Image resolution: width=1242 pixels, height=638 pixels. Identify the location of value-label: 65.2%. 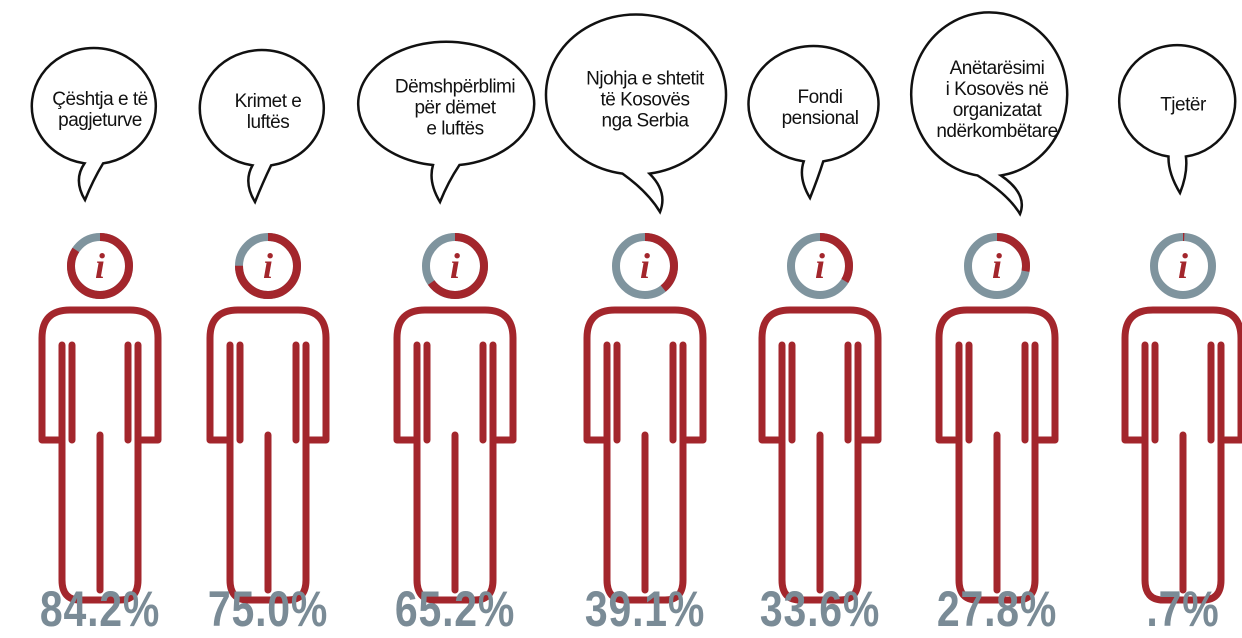
(455, 609).